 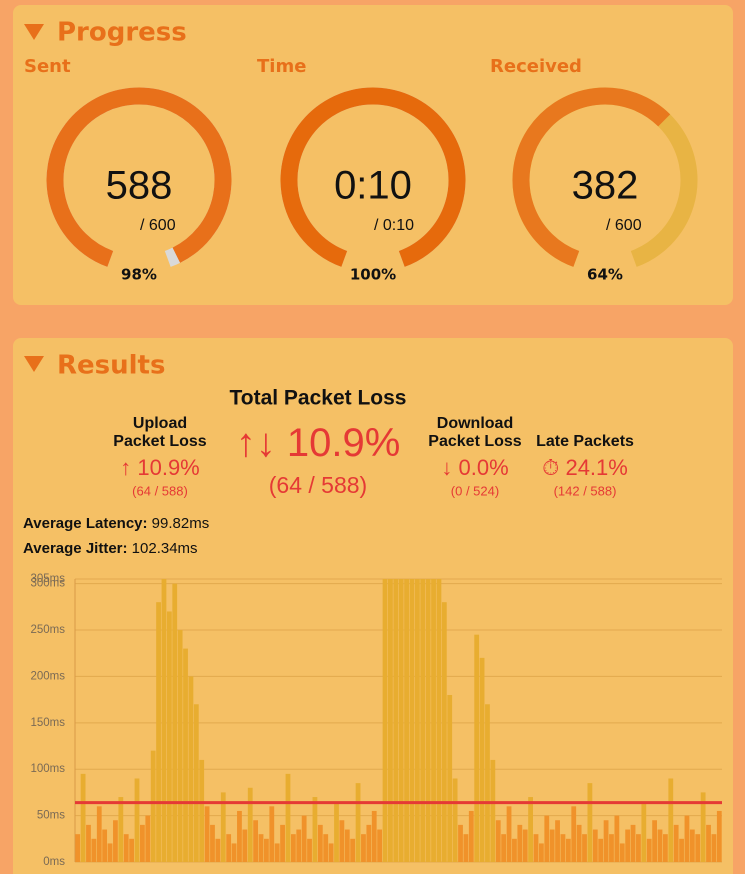 What do you see at coordinates (160, 490) in the screenshot?
I see `stat-count: (64 / 588)` at bounding box center [160, 490].